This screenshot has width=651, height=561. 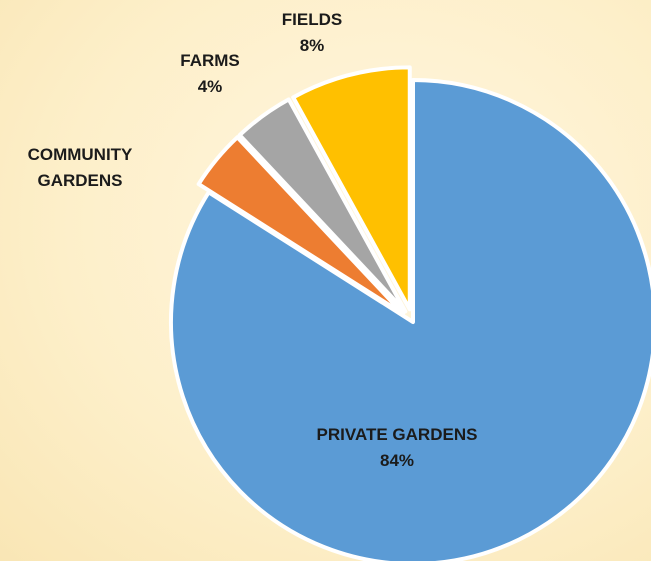 I want to click on slice-label-fields: FIELDS 8%, so click(x=312, y=32).